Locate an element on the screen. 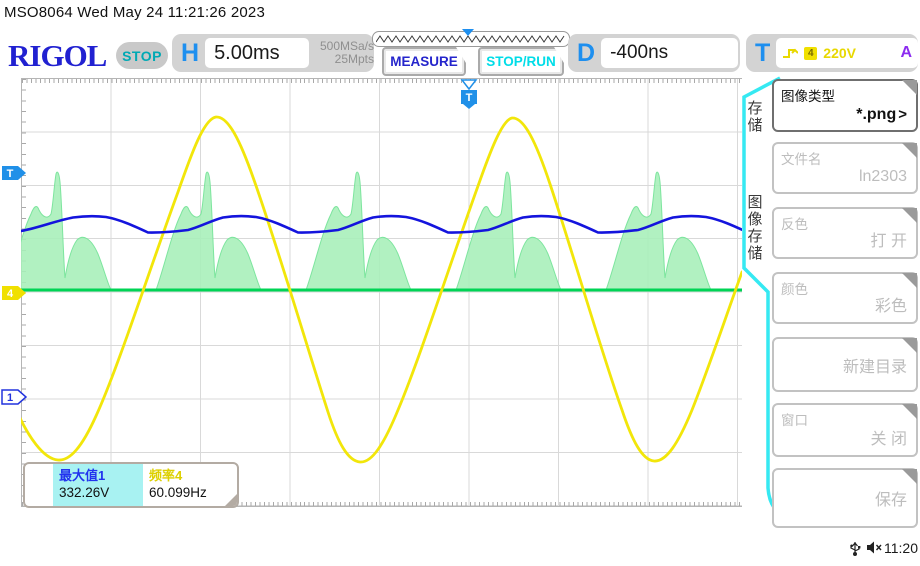  rigol-logo: RIGOL is located at coordinates (57, 55).